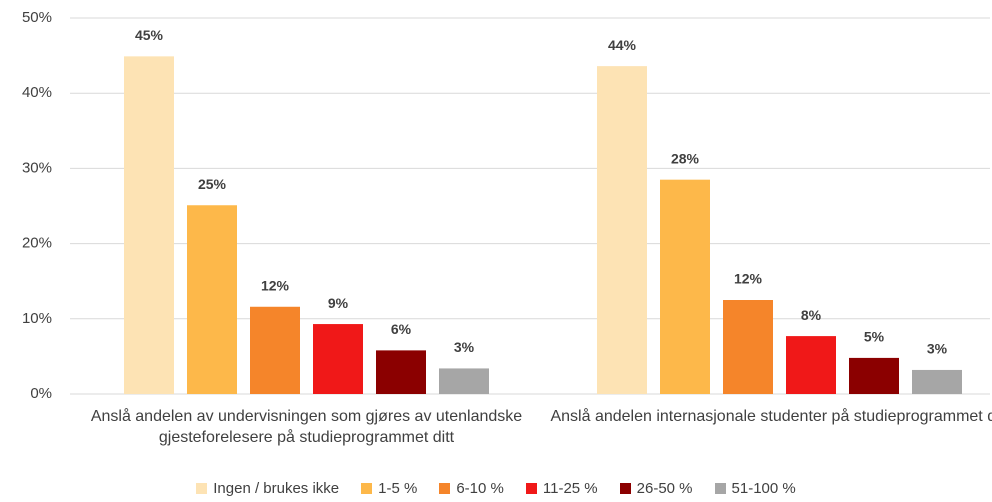  Describe the element at coordinates (212, 184) in the screenshot. I see `value-label: 25%` at that location.